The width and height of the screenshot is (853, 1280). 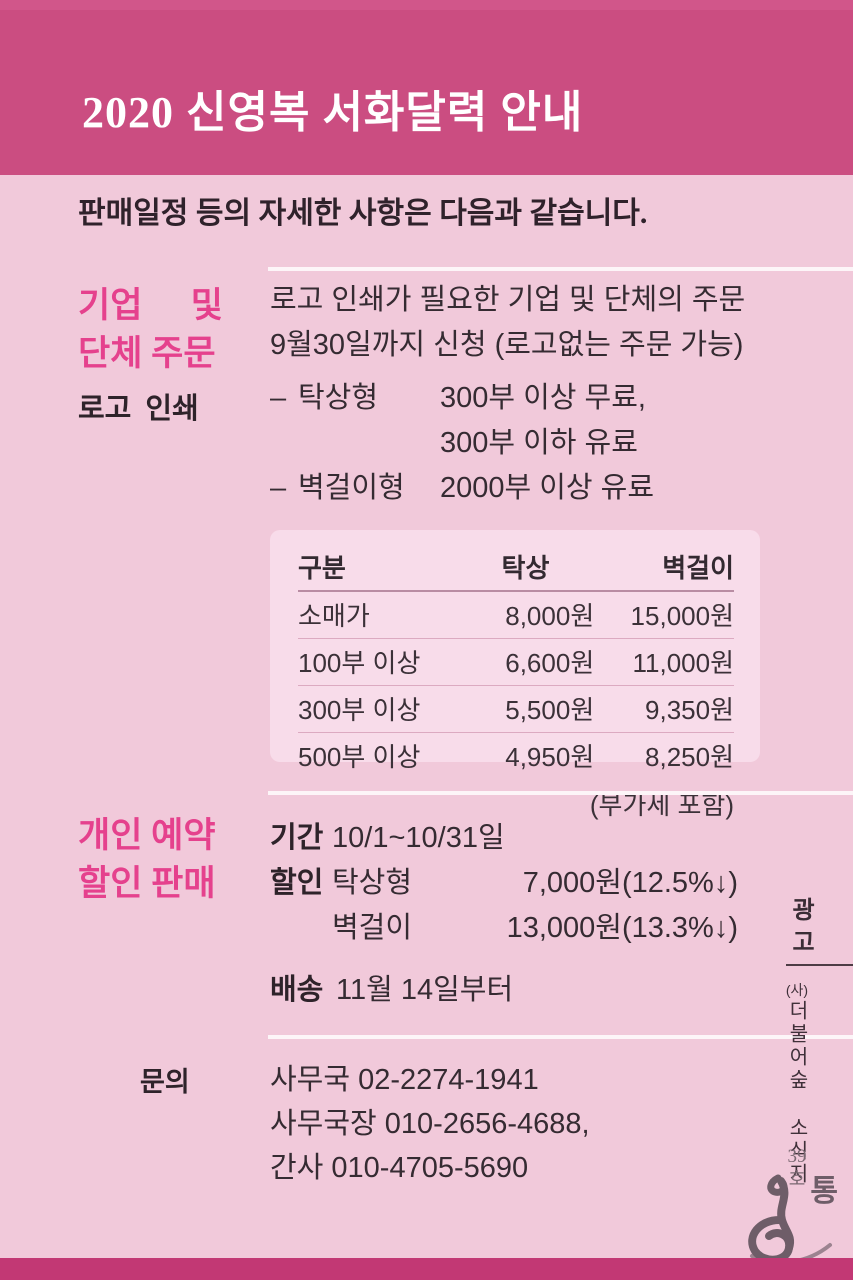 What do you see at coordinates (790, 1218) in the screenshot?
I see `tong-calligraphy-logo-icon: 통` at bounding box center [790, 1218].